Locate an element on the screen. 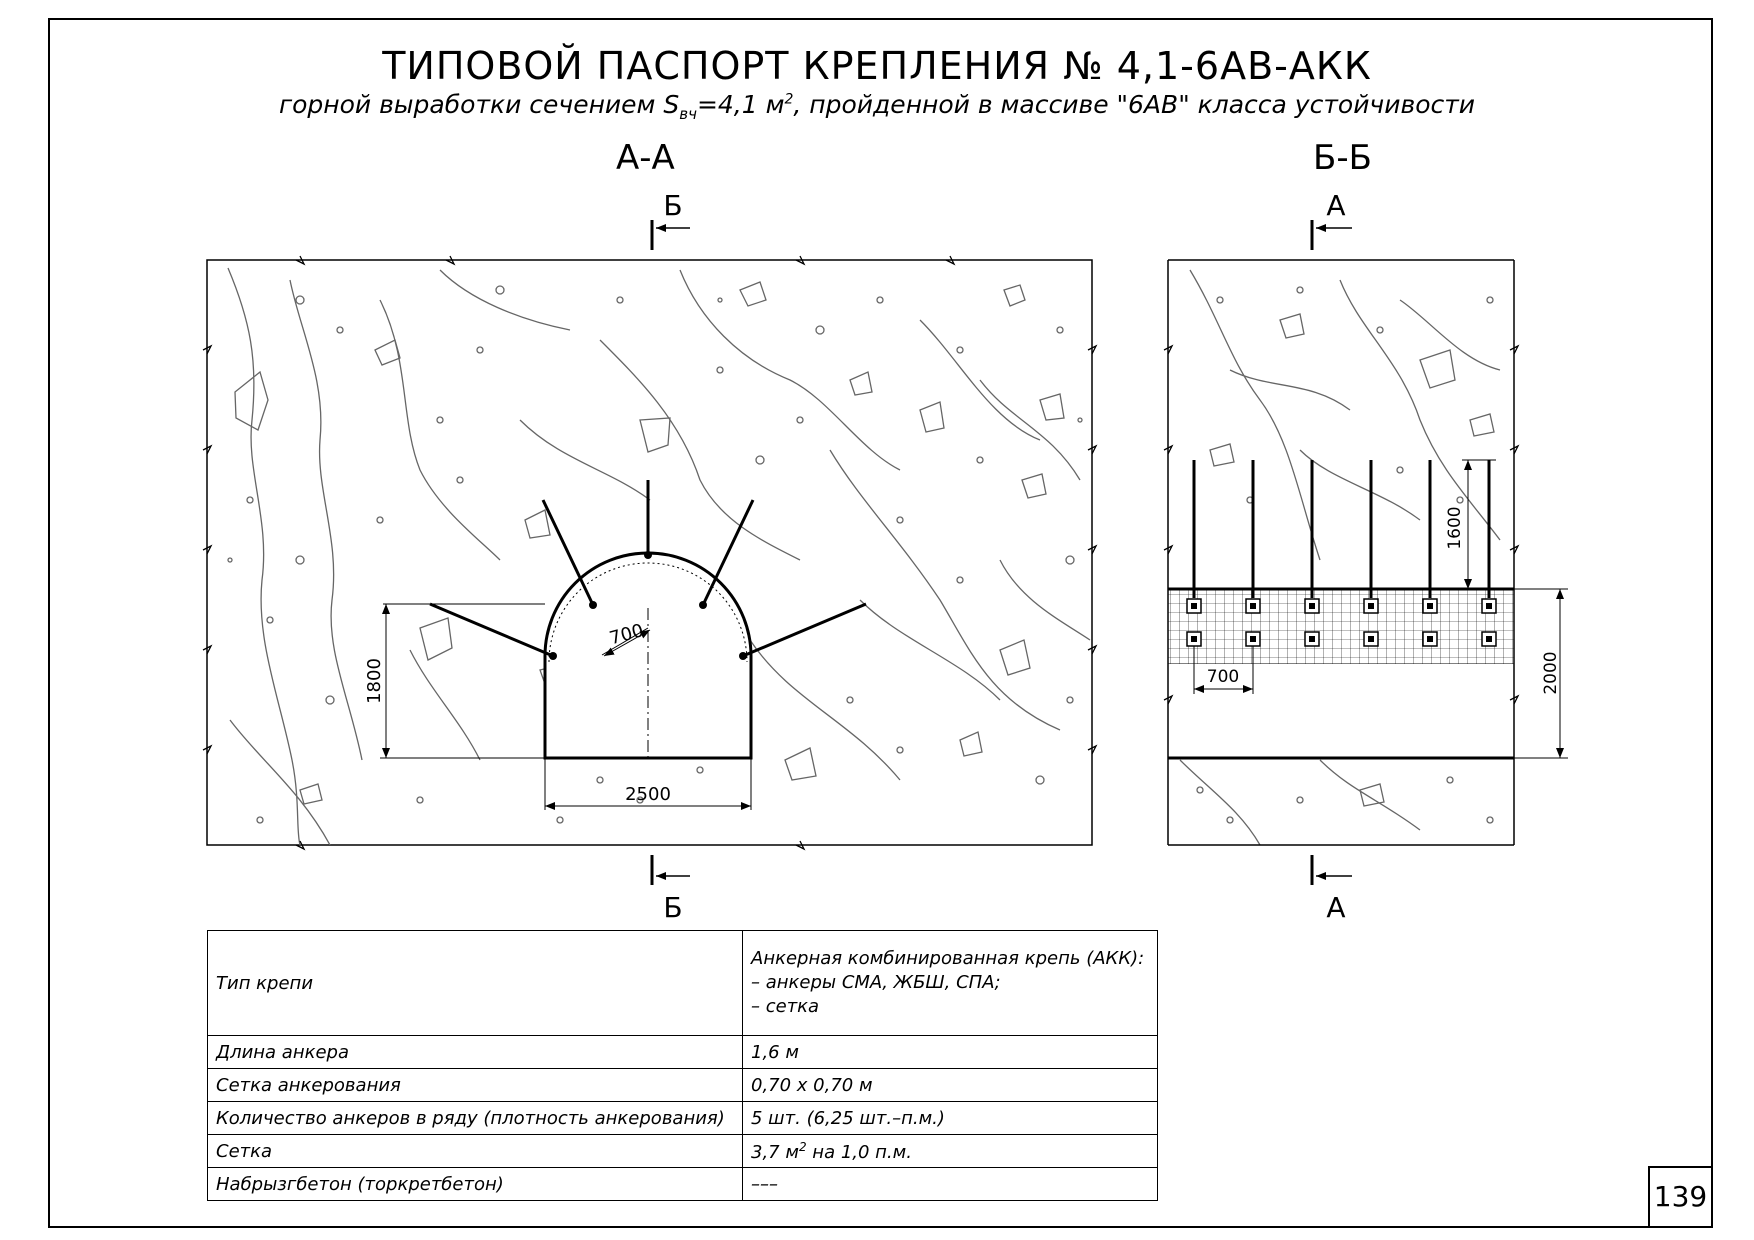 This screenshot has width=1754, height=1240. table-row: Длина анкера 1,6 м is located at coordinates (682, 1052).